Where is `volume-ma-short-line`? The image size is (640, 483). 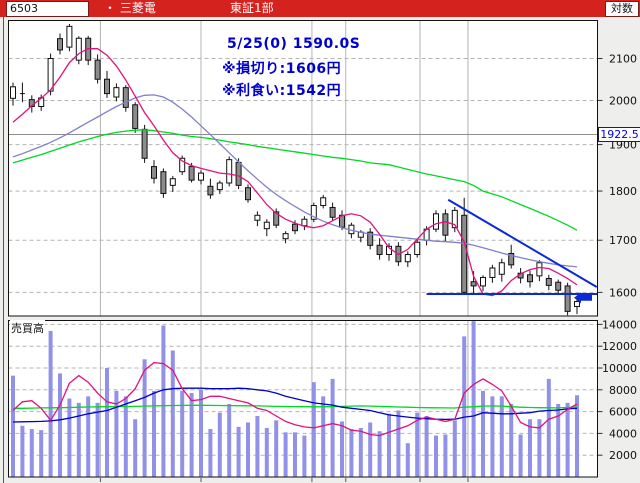
volume-ma-short-line is located at coordinates (295, 399).